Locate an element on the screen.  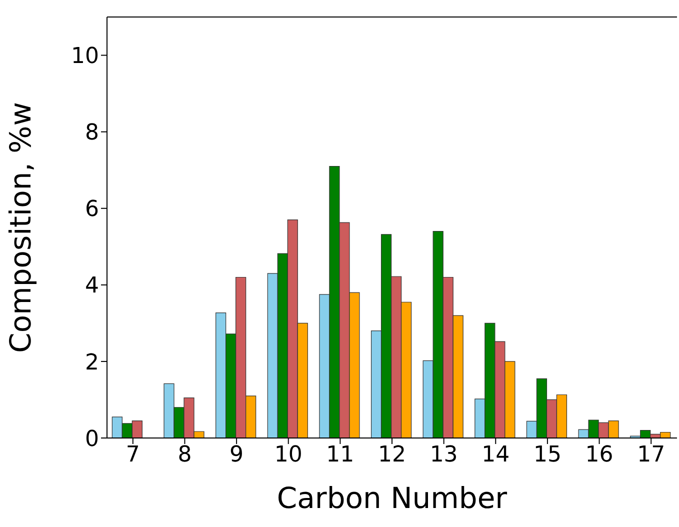
x-tick-label: 10 is located at coordinates (288, 455).